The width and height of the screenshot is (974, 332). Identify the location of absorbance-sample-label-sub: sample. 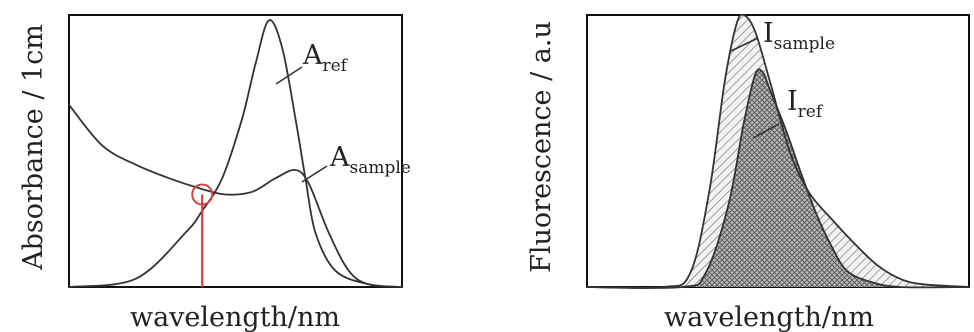
(380, 168).